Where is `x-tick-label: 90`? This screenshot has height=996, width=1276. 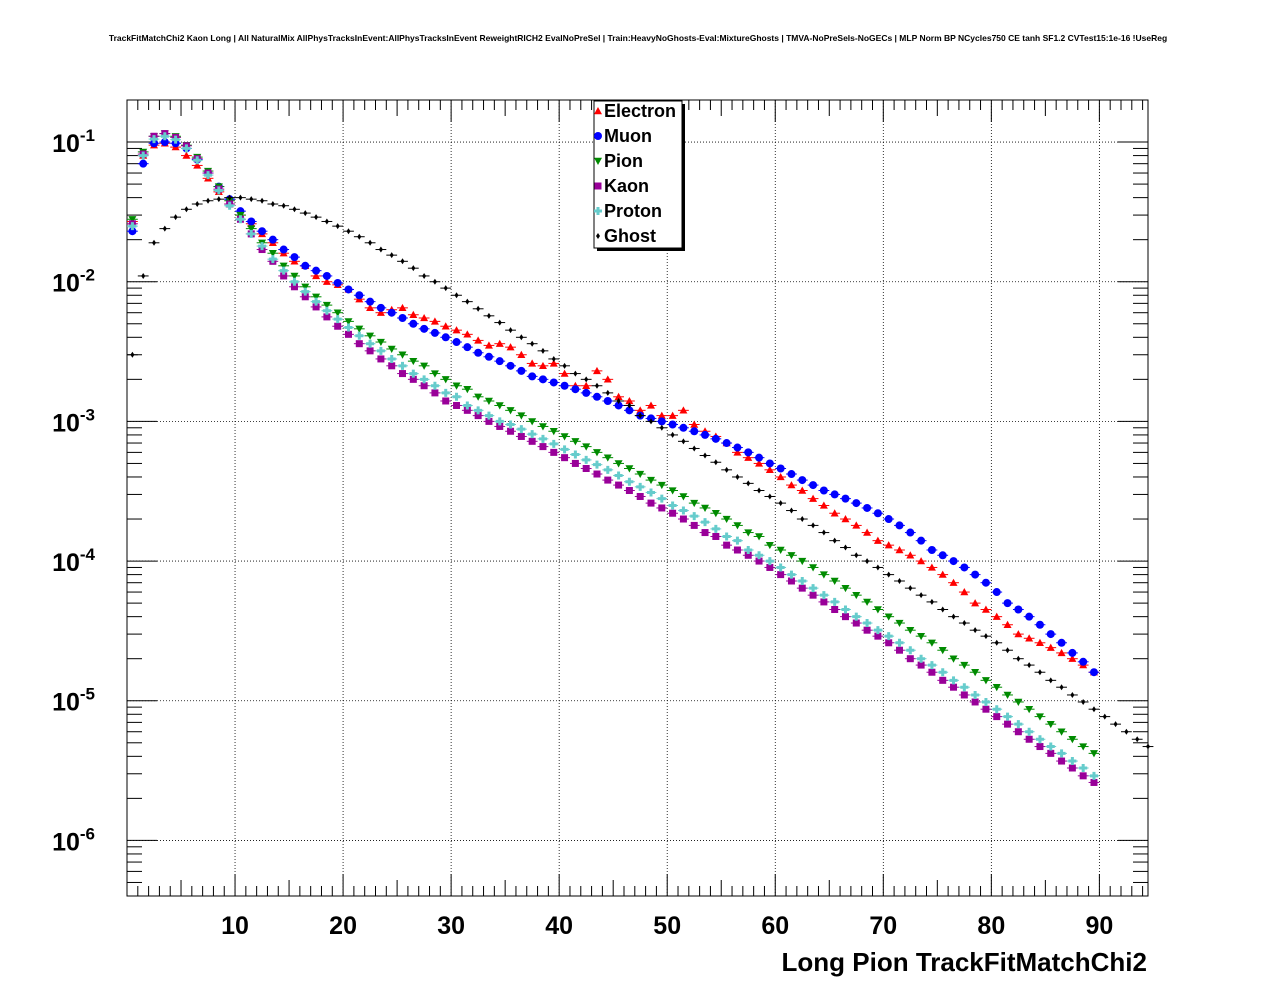
x-tick-label: 90 is located at coordinates (1099, 926).